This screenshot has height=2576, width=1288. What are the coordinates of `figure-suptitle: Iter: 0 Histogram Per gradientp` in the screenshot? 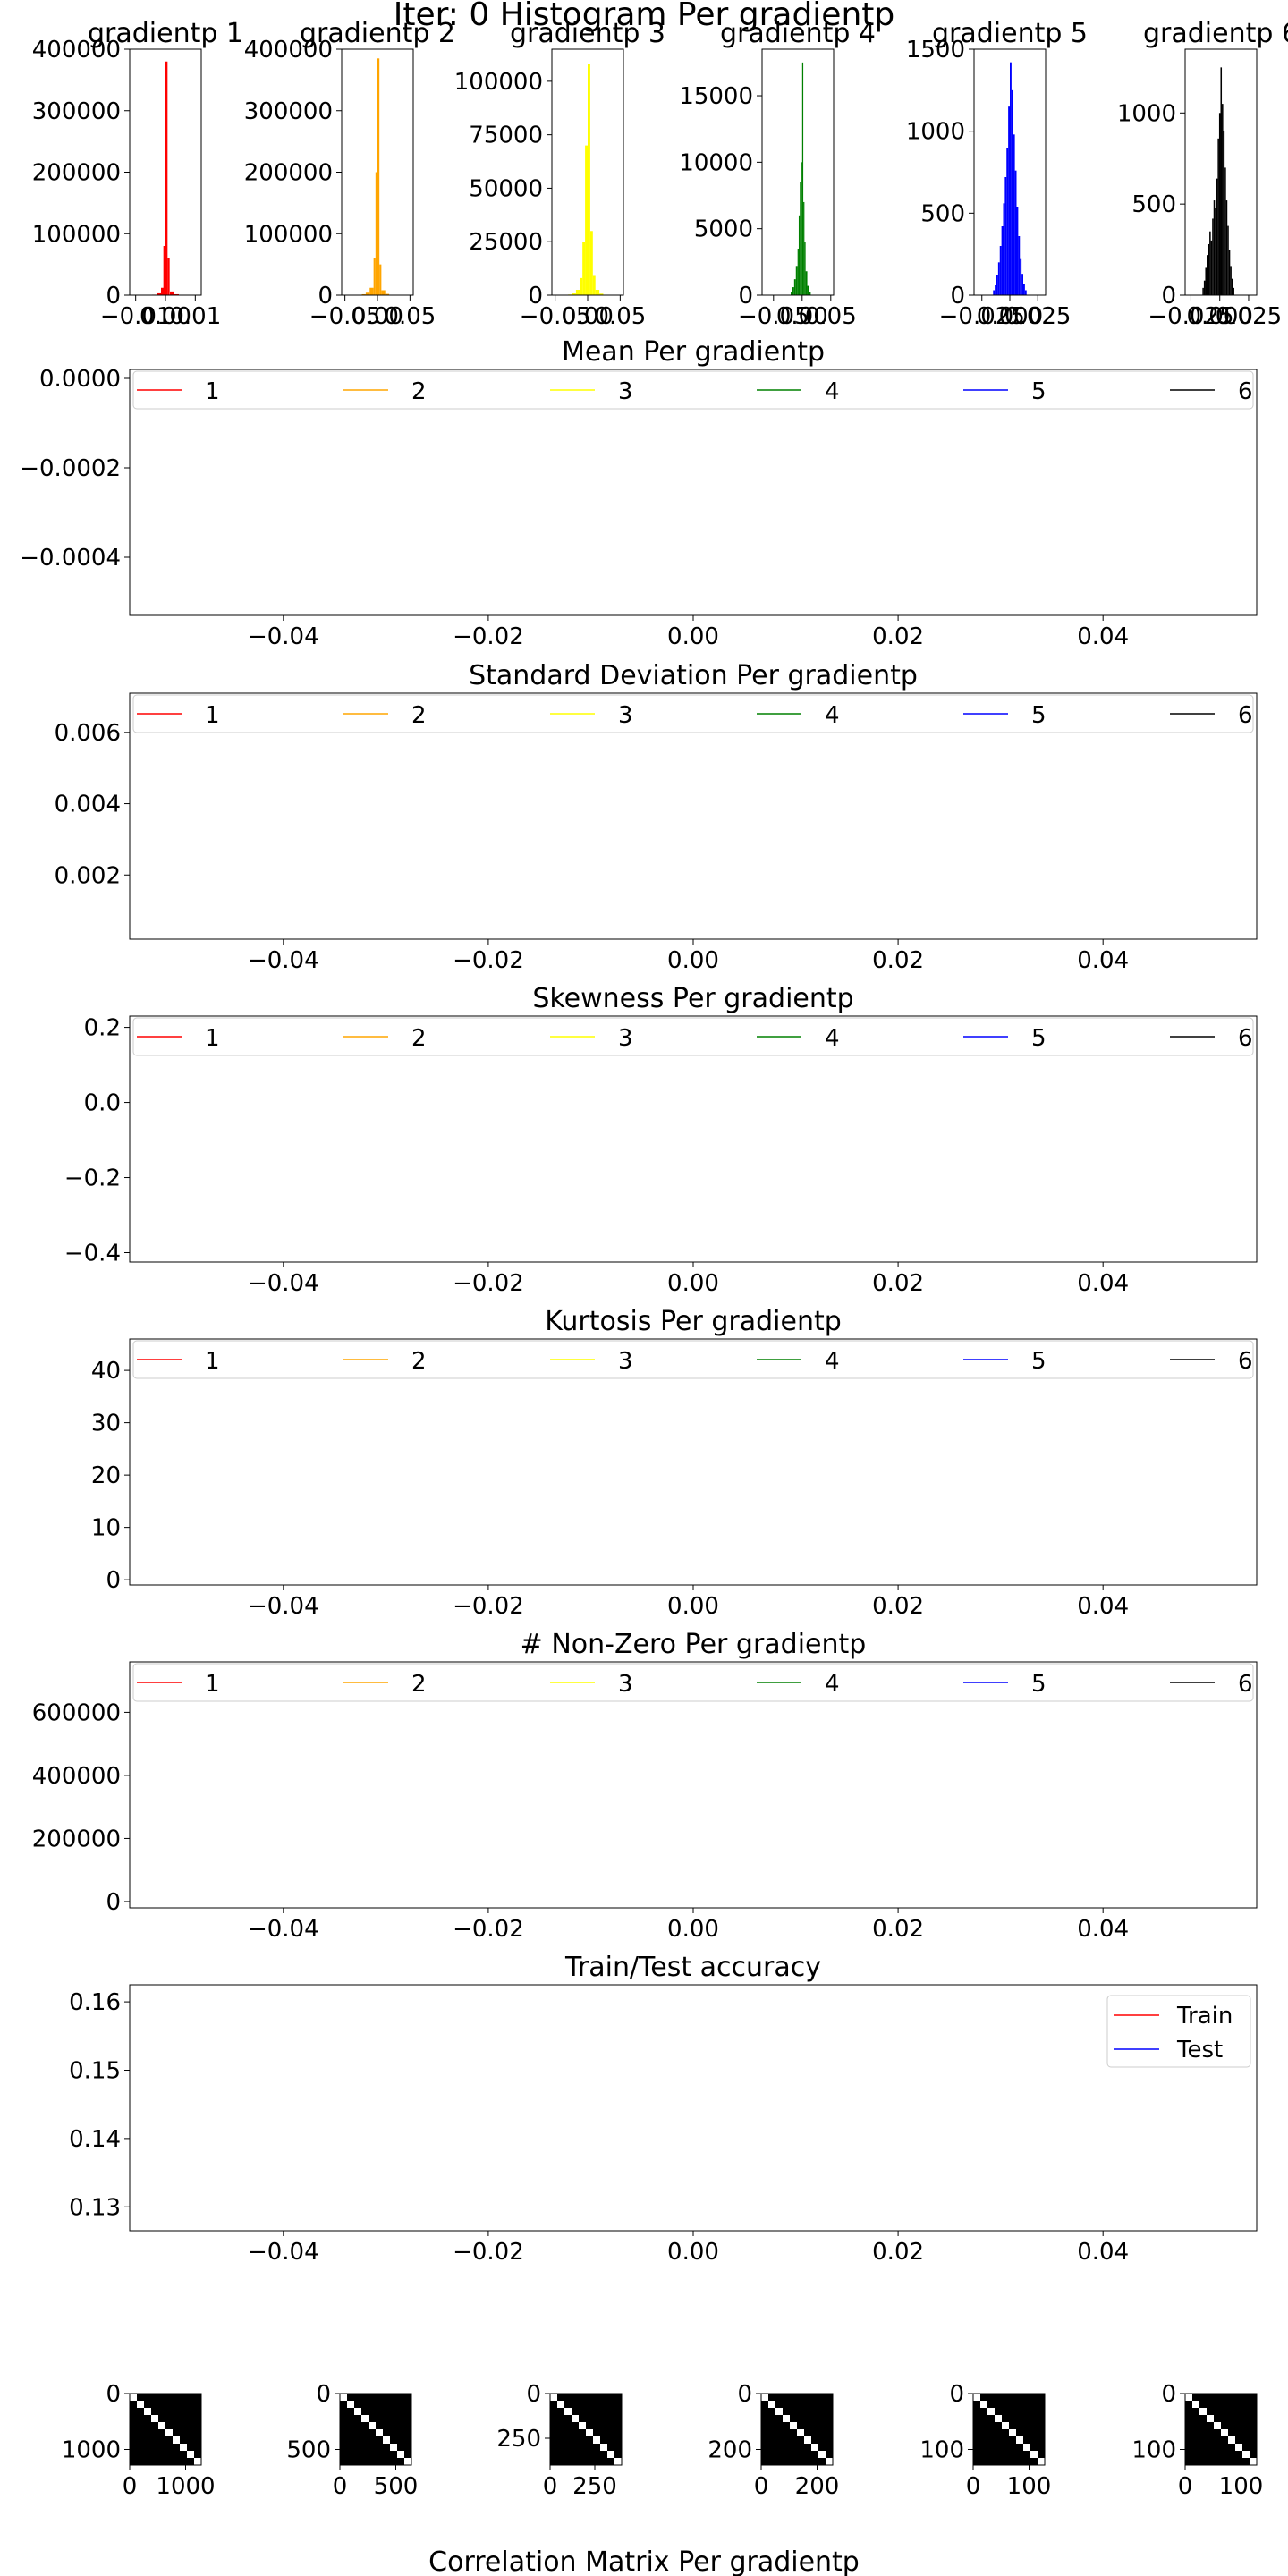 It's located at (644, 16).